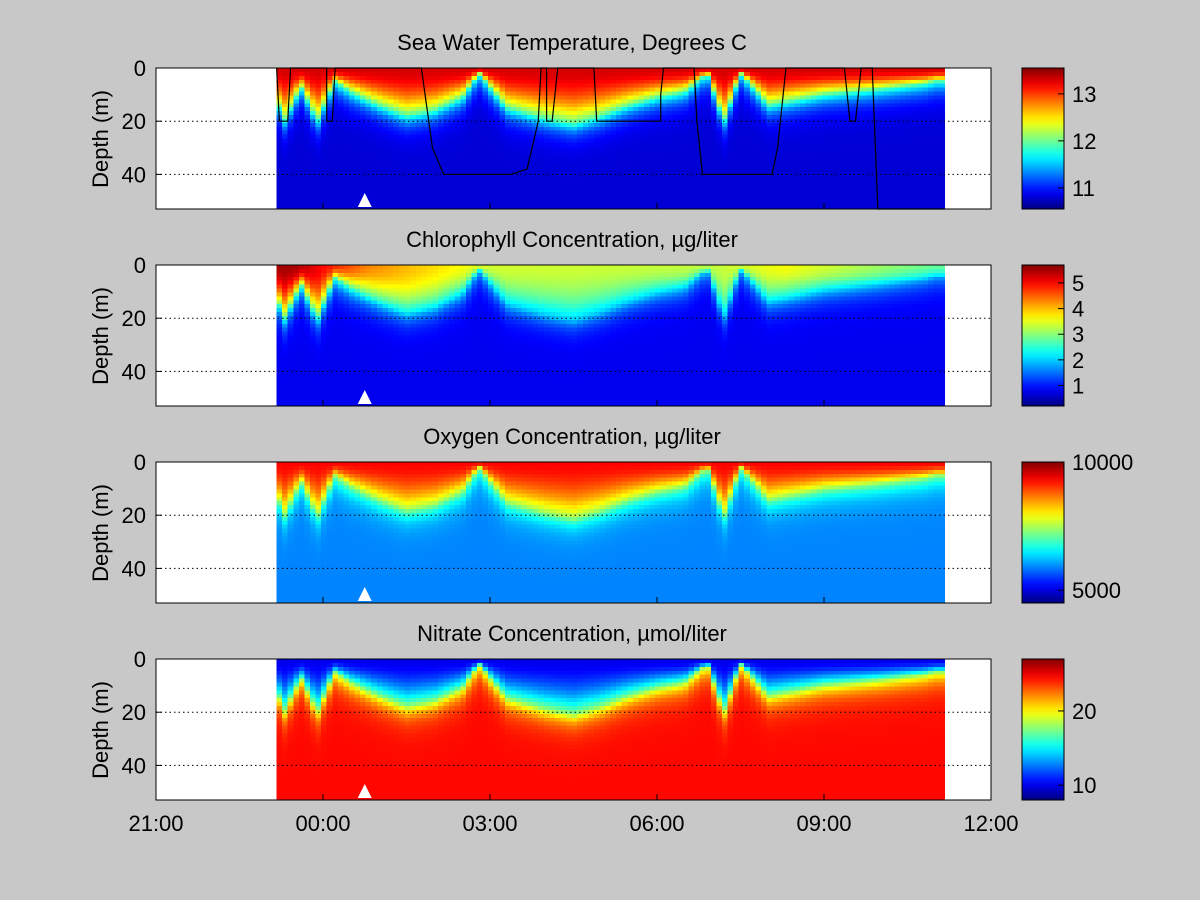 The height and width of the screenshot is (900, 1200). I want to click on x-tick-label: 03:00, so click(489, 823).